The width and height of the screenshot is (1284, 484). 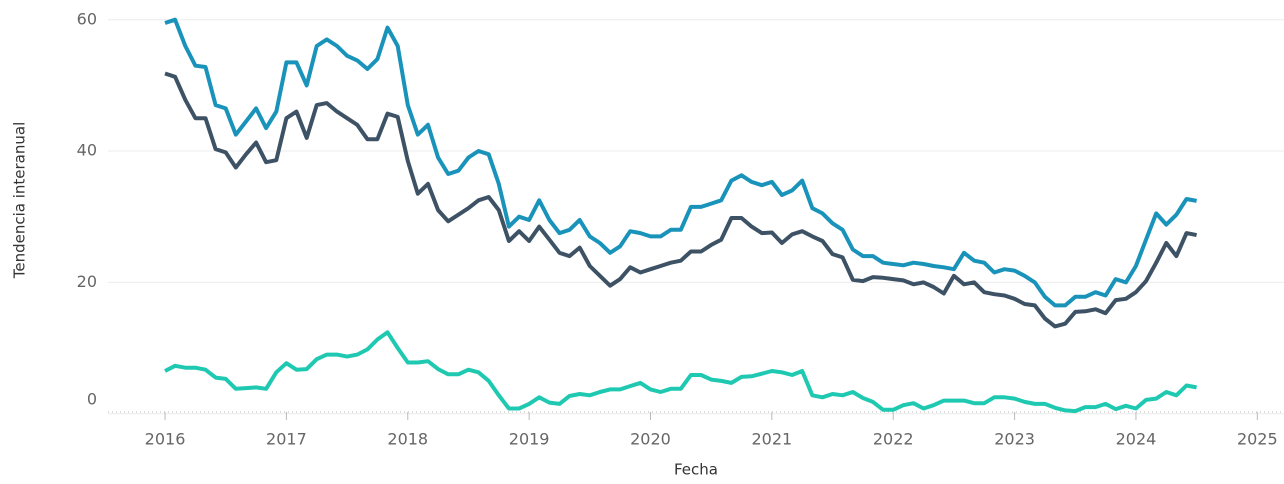 I want to click on y-tick-label: 20, so click(x=87, y=281).